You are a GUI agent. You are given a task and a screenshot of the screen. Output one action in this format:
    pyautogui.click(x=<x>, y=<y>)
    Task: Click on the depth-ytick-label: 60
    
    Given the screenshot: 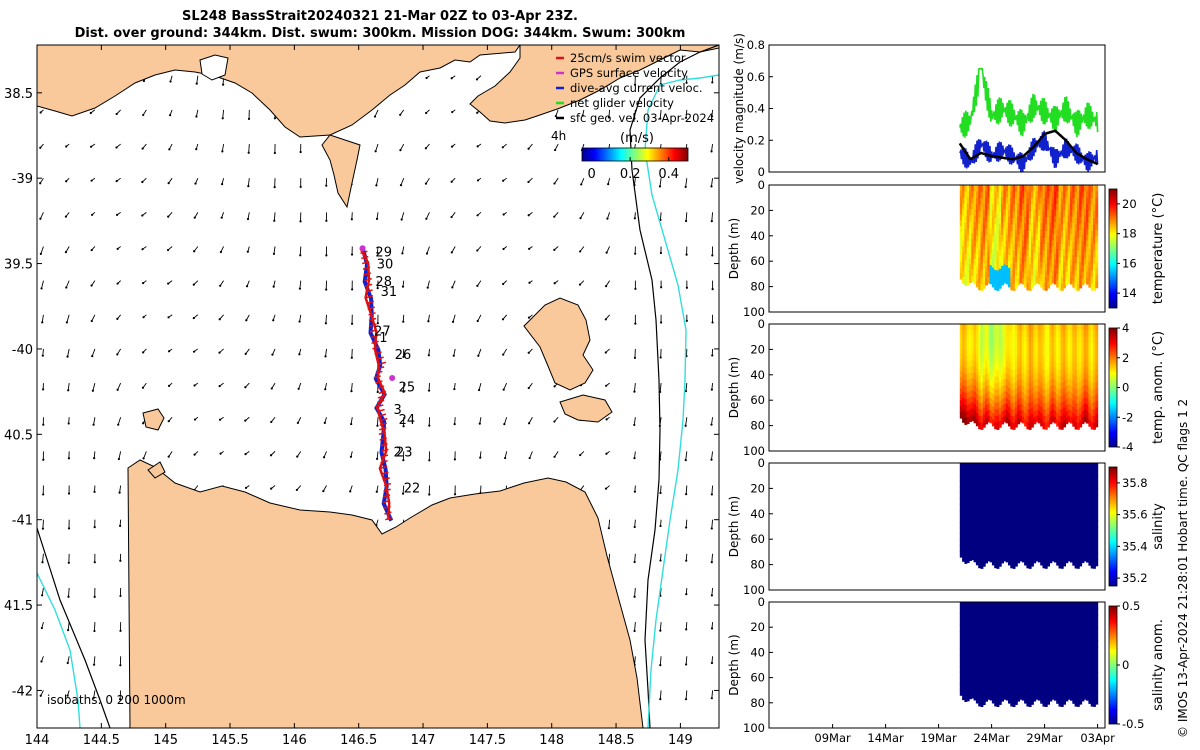 What is the action you would take?
    pyautogui.click(x=757, y=539)
    